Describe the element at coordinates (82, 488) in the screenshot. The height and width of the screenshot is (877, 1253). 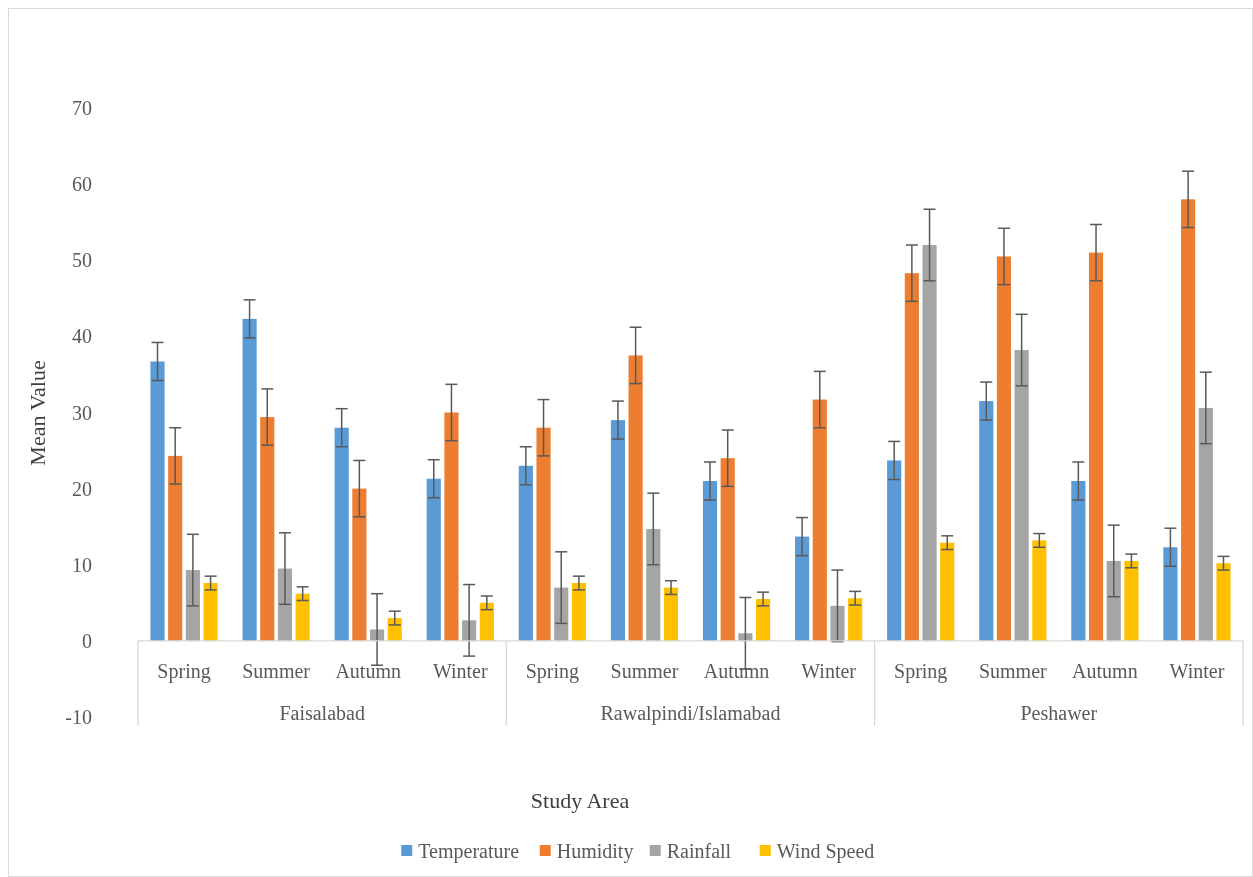
I see `y-tick-label: 20` at that location.